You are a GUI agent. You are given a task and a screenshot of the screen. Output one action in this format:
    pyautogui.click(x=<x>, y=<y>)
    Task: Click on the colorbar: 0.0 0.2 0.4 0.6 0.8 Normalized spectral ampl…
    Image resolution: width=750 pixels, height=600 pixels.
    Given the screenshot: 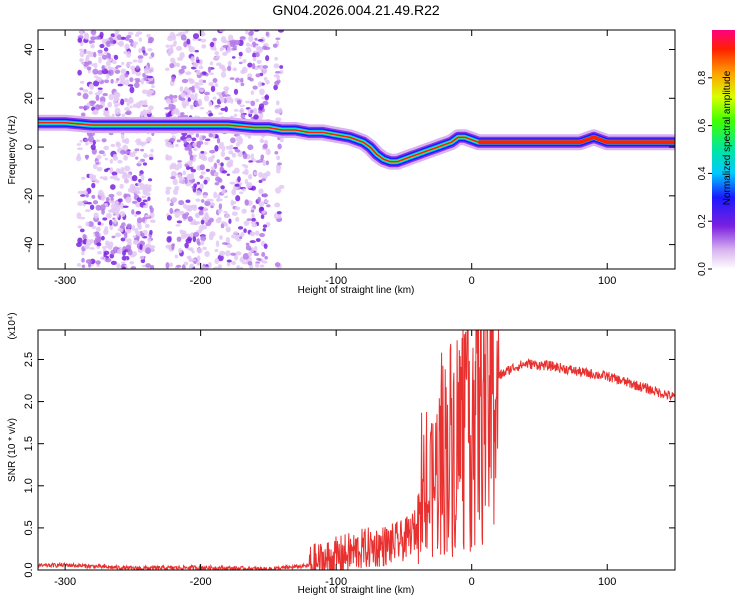 What is the action you would take?
    pyautogui.click(x=716, y=153)
    